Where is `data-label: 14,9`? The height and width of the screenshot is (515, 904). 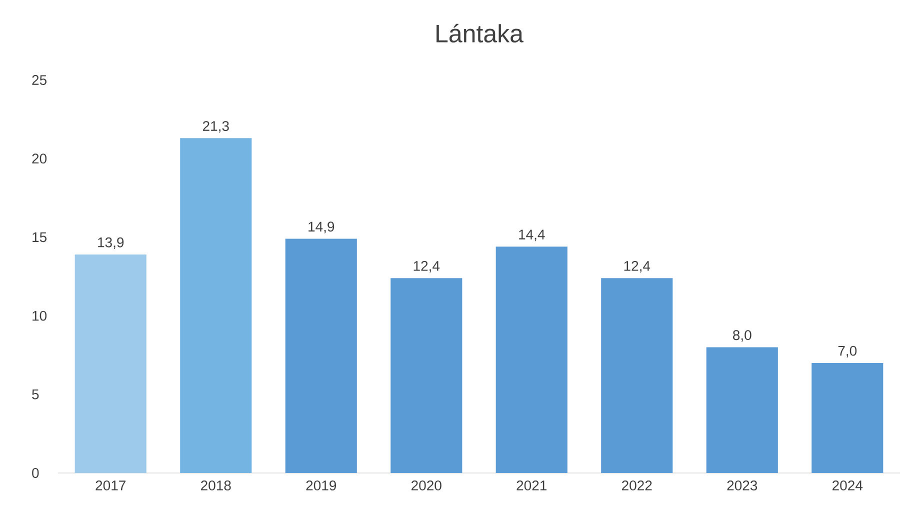 data-label: 14,9 is located at coordinates (321, 228).